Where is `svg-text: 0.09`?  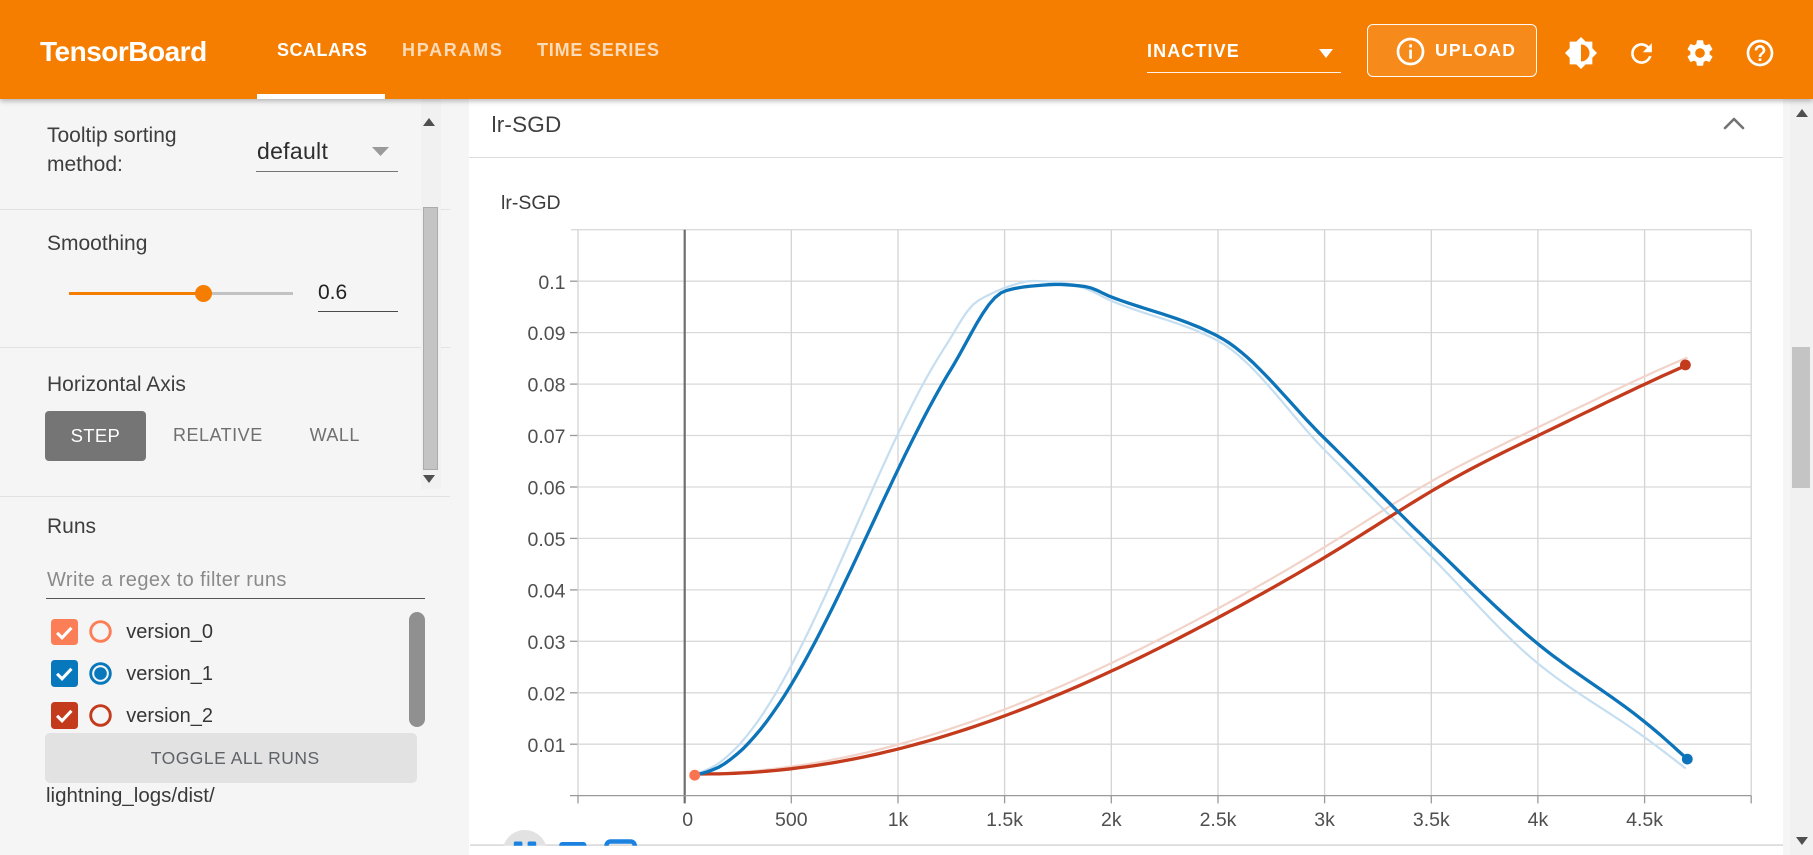 svg-text: 0.09 is located at coordinates (547, 334).